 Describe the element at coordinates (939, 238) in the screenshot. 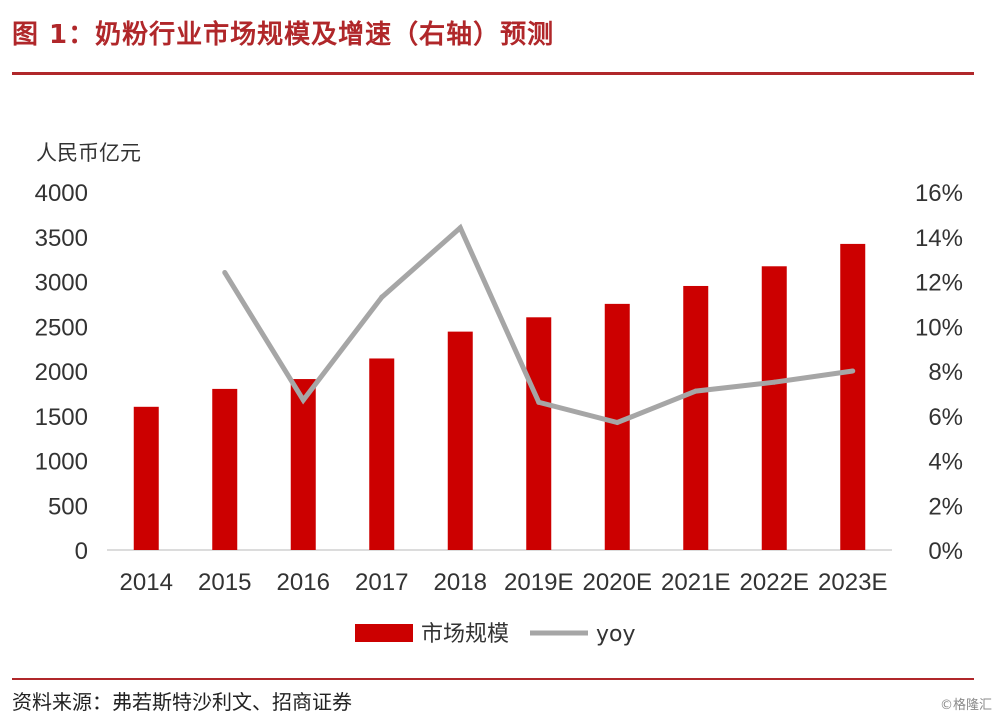

I see `y2-tick-label: 14%` at that location.